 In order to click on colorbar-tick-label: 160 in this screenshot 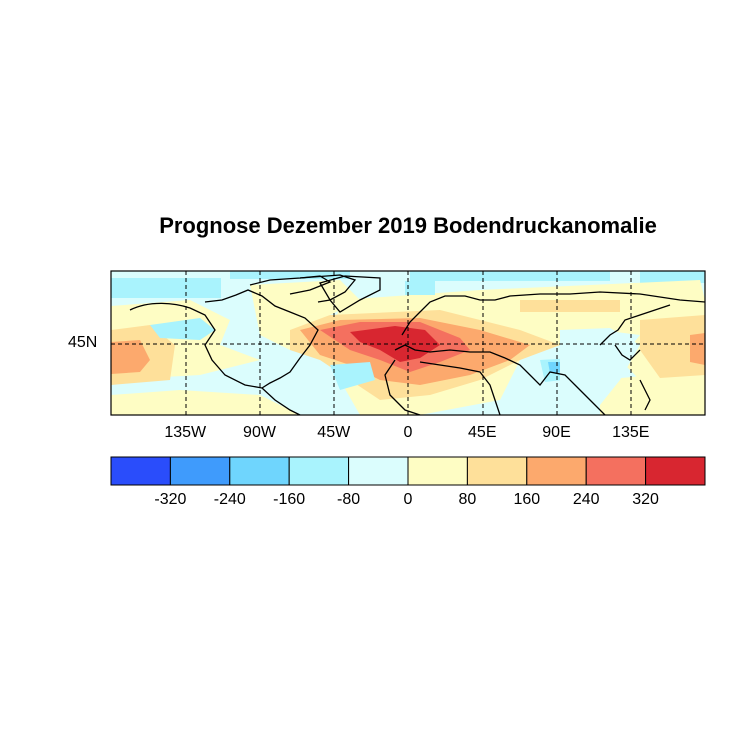, I will do `click(527, 499)`.